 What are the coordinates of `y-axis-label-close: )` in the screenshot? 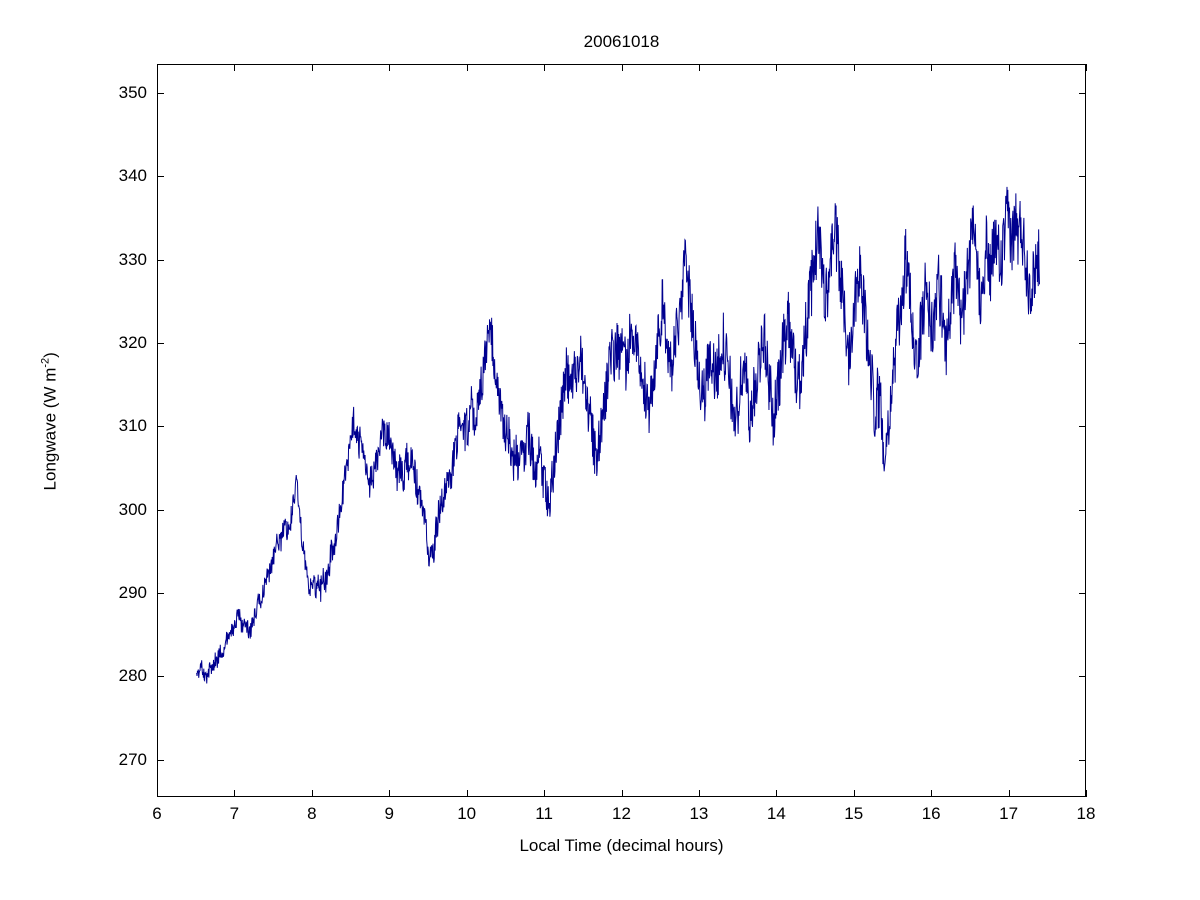 It's located at (50, 355).